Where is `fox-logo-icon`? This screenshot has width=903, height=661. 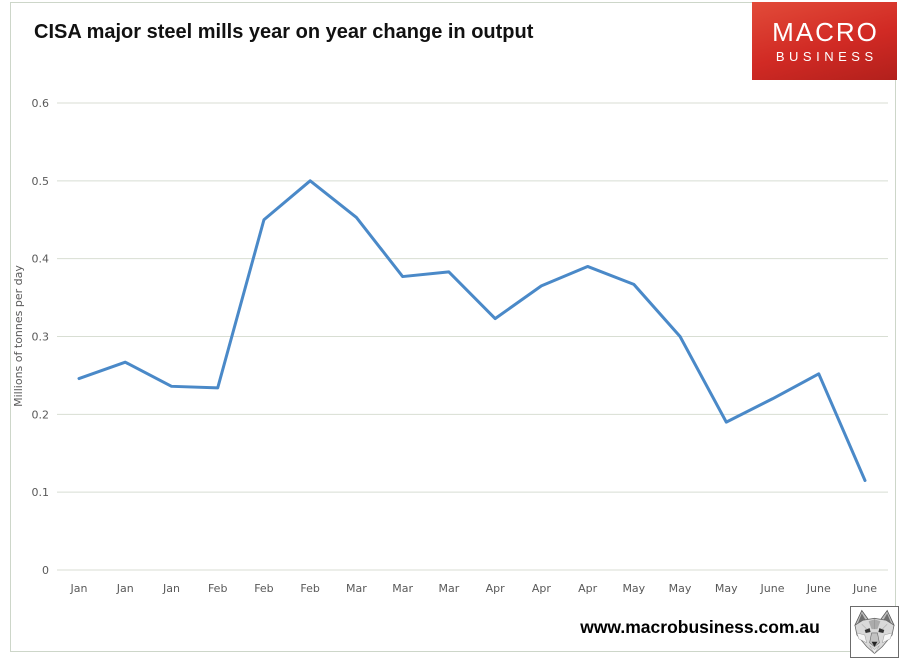
fox-logo-icon is located at coordinates (874, 632).